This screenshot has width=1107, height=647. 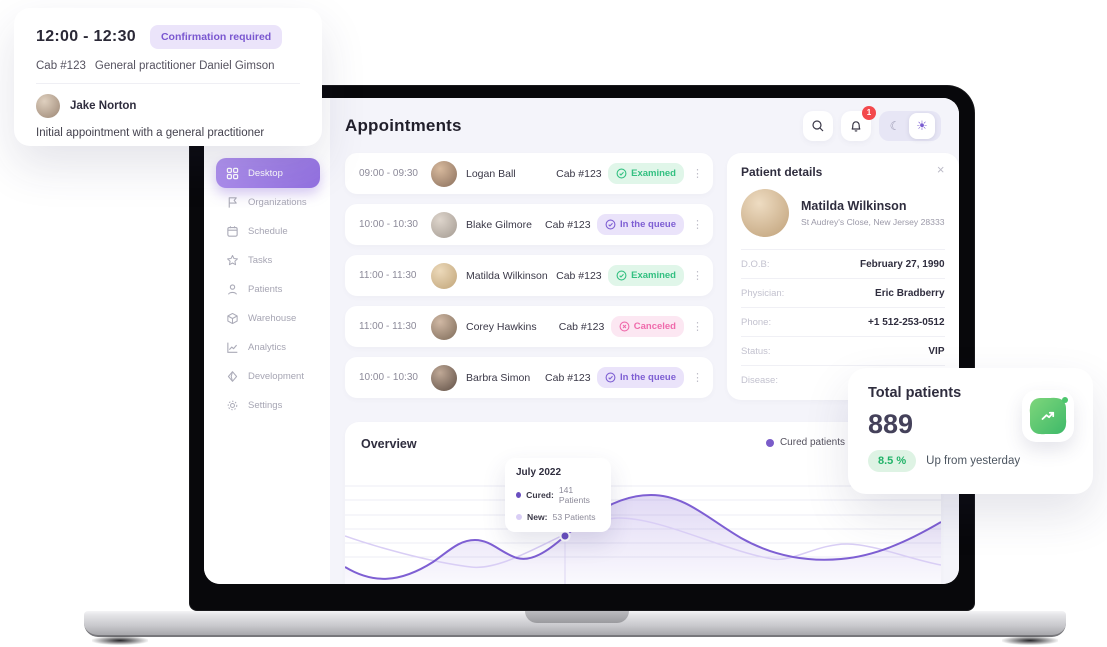 I want to click on calendar-icon, so click(x=232, y=231).